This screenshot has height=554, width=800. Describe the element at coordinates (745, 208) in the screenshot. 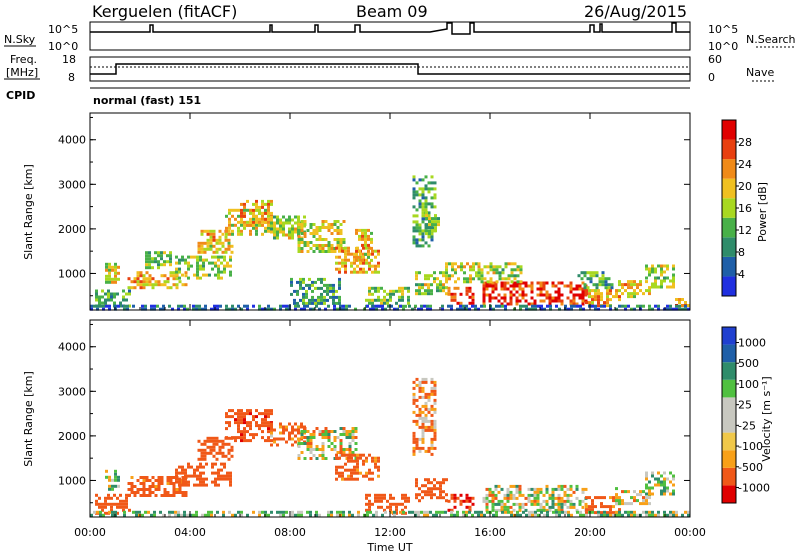

I see `power-colorbar-tick-label: 16` at that location.